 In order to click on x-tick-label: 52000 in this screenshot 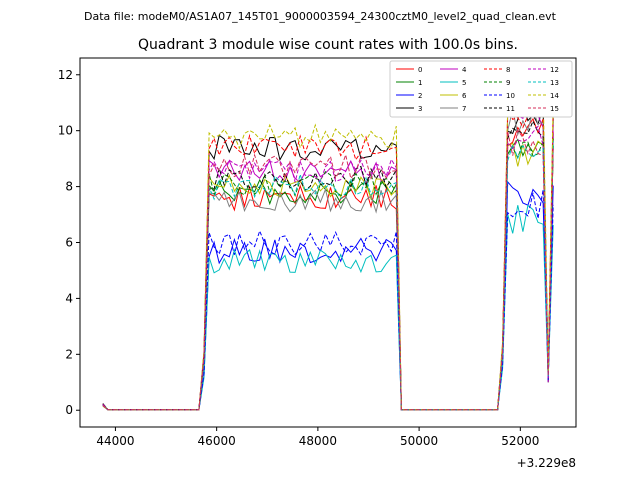, I will do `click(520, 441)`.